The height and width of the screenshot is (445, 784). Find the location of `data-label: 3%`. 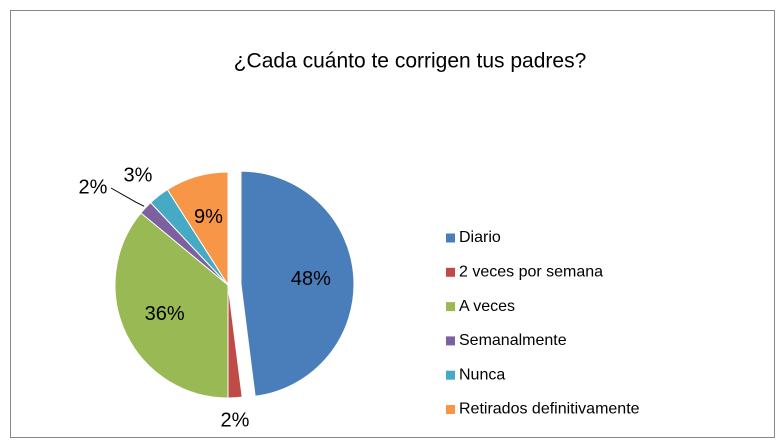

data-label: 3% is located at coordinates (138, 175).